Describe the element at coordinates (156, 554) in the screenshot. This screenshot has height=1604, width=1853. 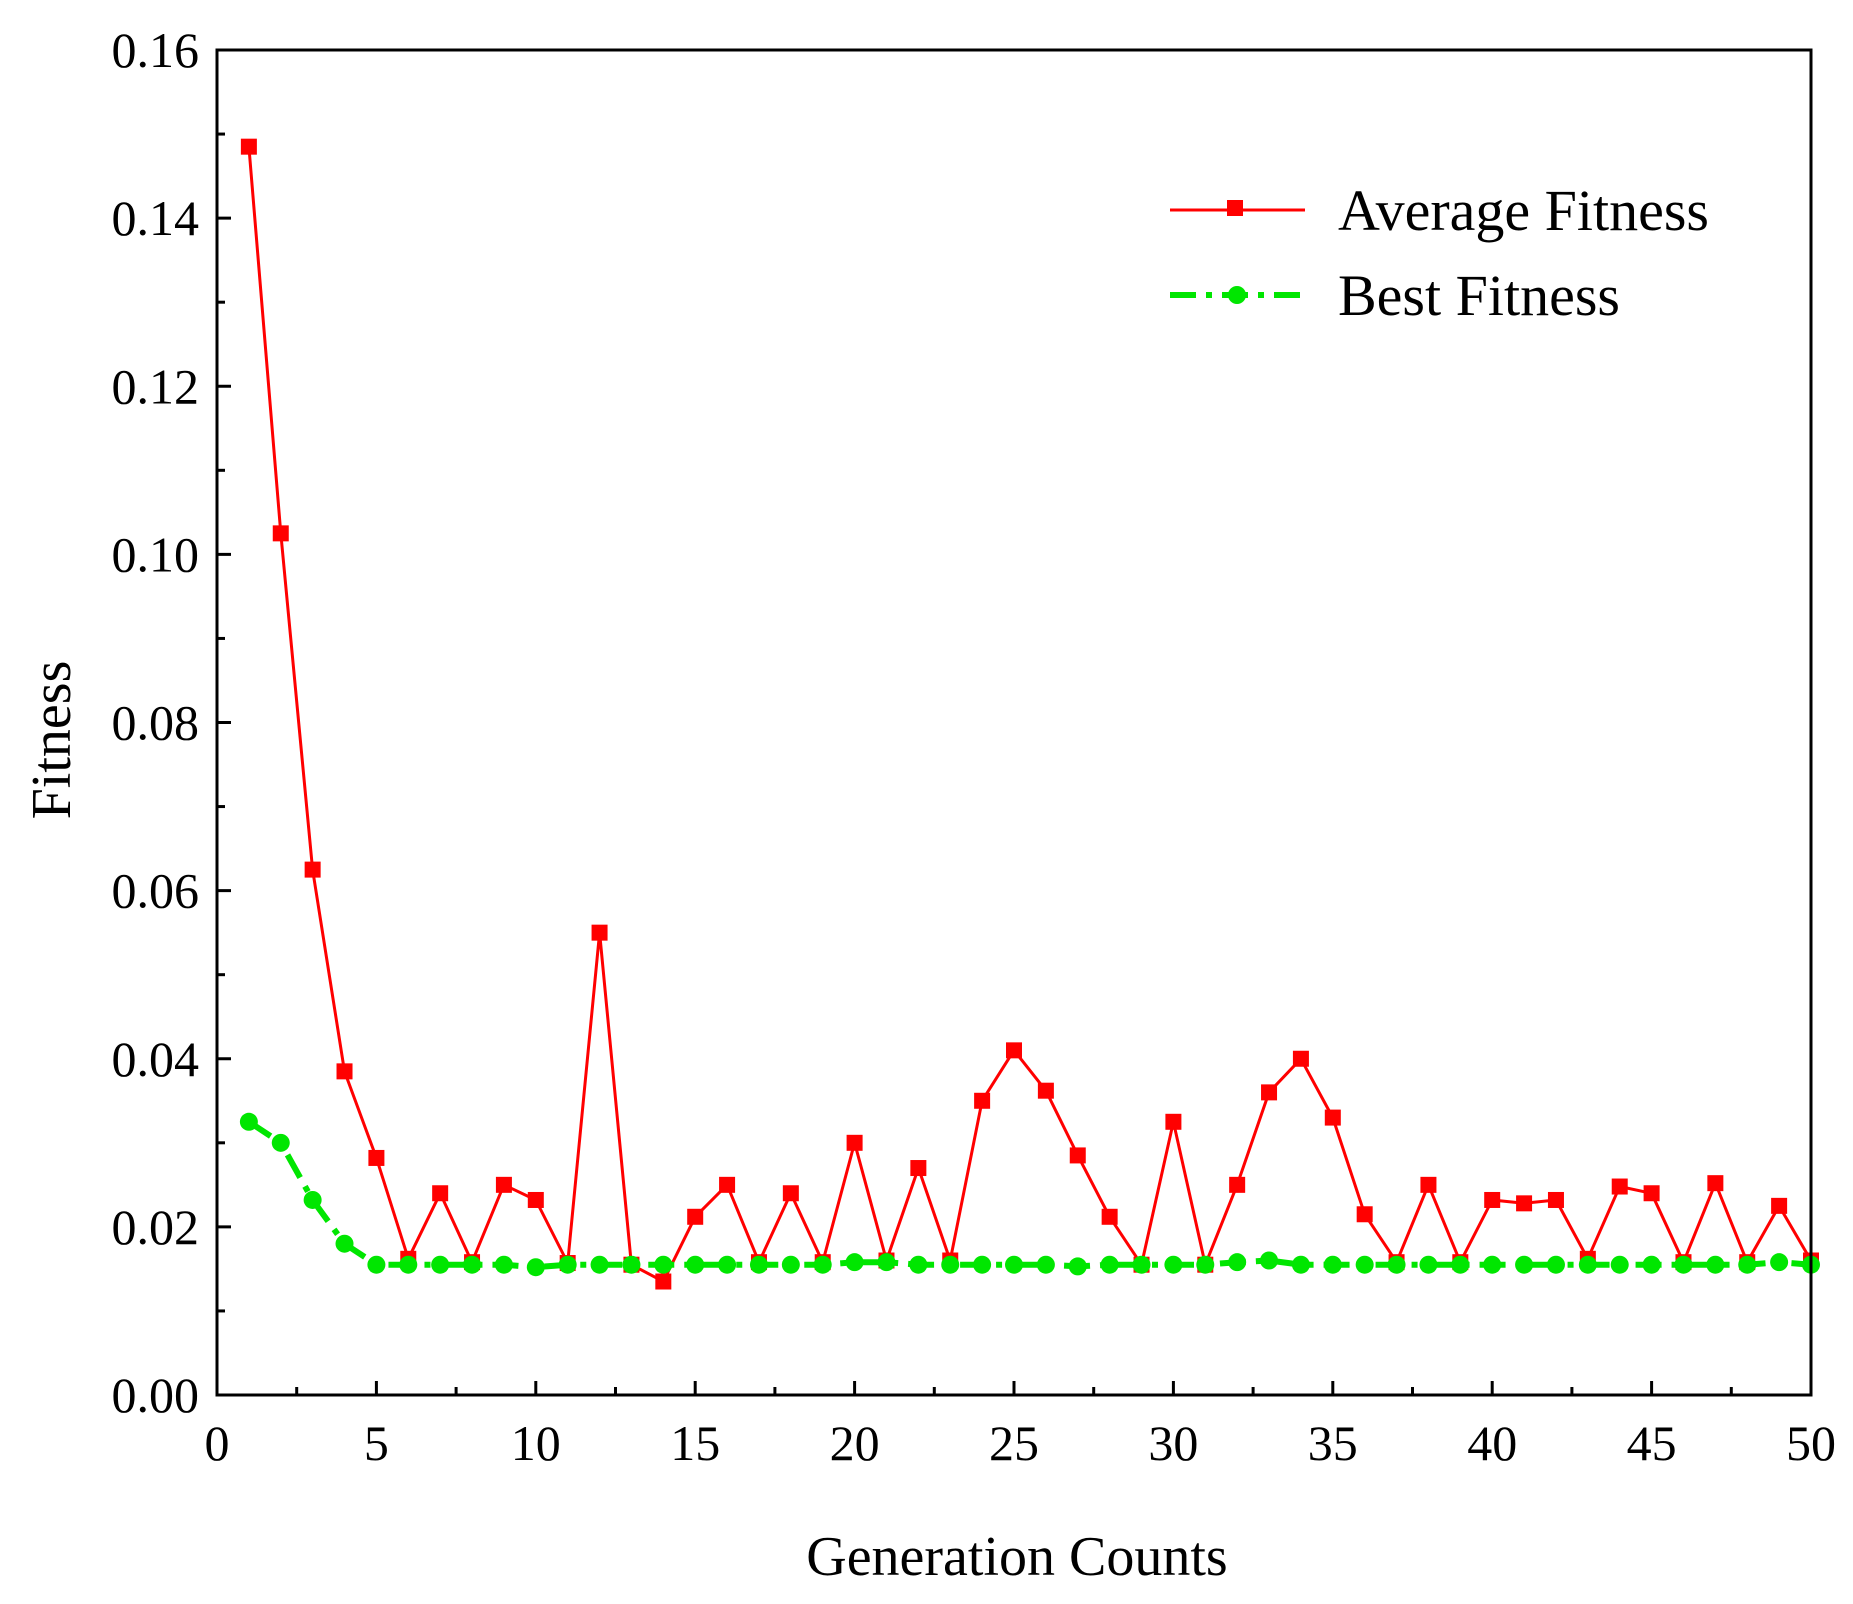
I see `y-tick-label: 0.10` at that location.